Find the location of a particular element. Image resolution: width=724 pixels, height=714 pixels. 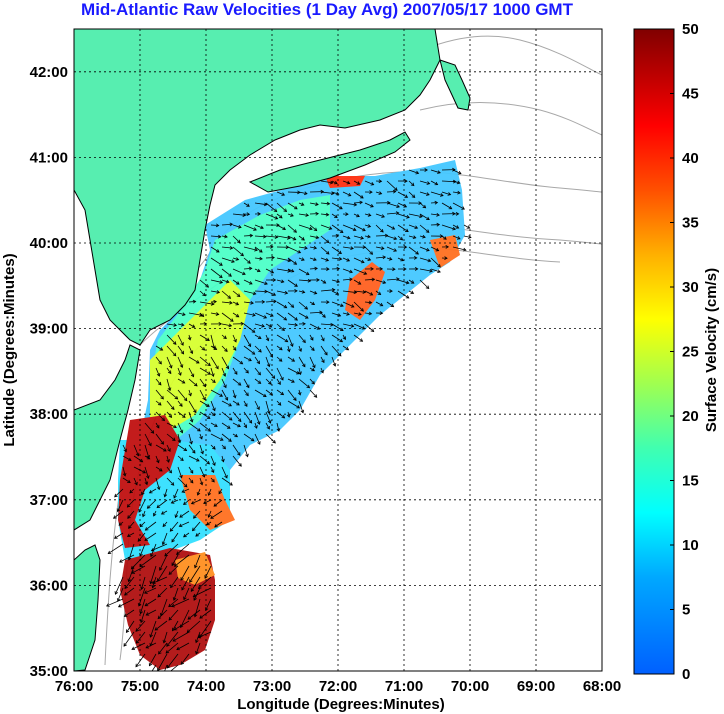

x-tick-label: 70:00 is located at coordinates (470, 686).